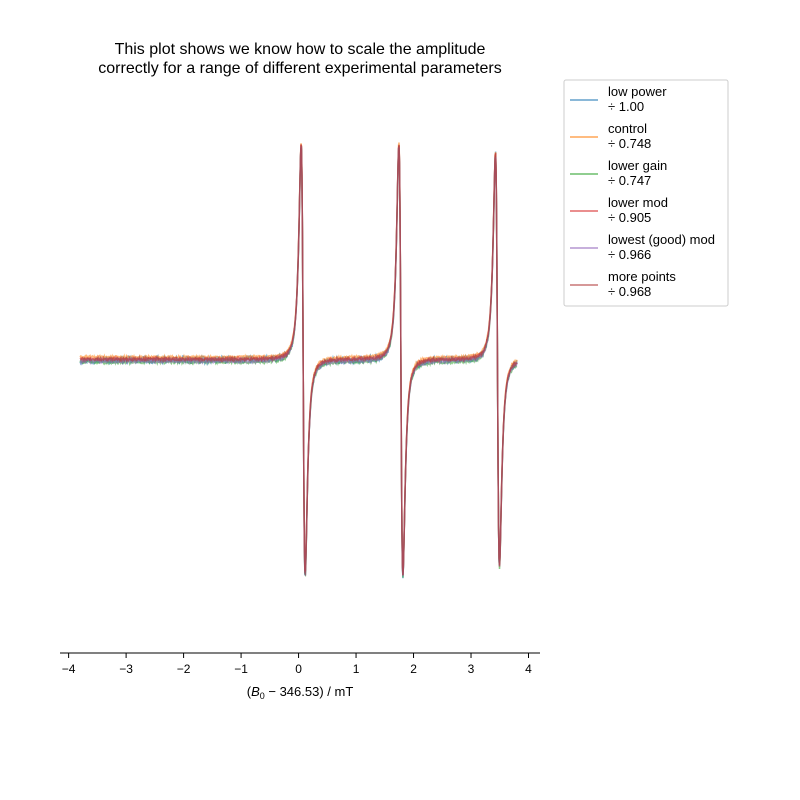 The width and height of the screenshot is (800, 800). I want to click on x-axis-label-rest: − 346.53) / mT, so click(309, 691).